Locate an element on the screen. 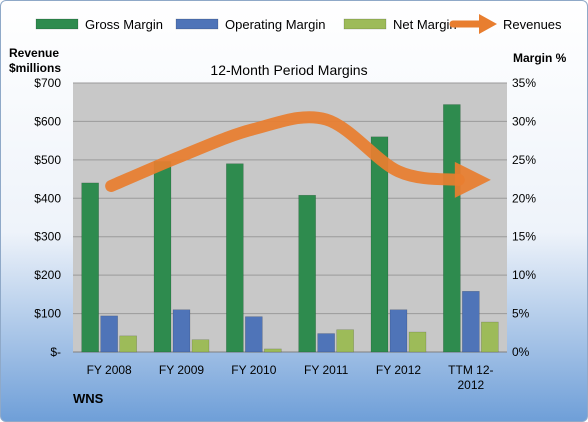 This screenshot has width=588, height=422. left-axis-label-line2: $millions is located at coordinates (35, 68).